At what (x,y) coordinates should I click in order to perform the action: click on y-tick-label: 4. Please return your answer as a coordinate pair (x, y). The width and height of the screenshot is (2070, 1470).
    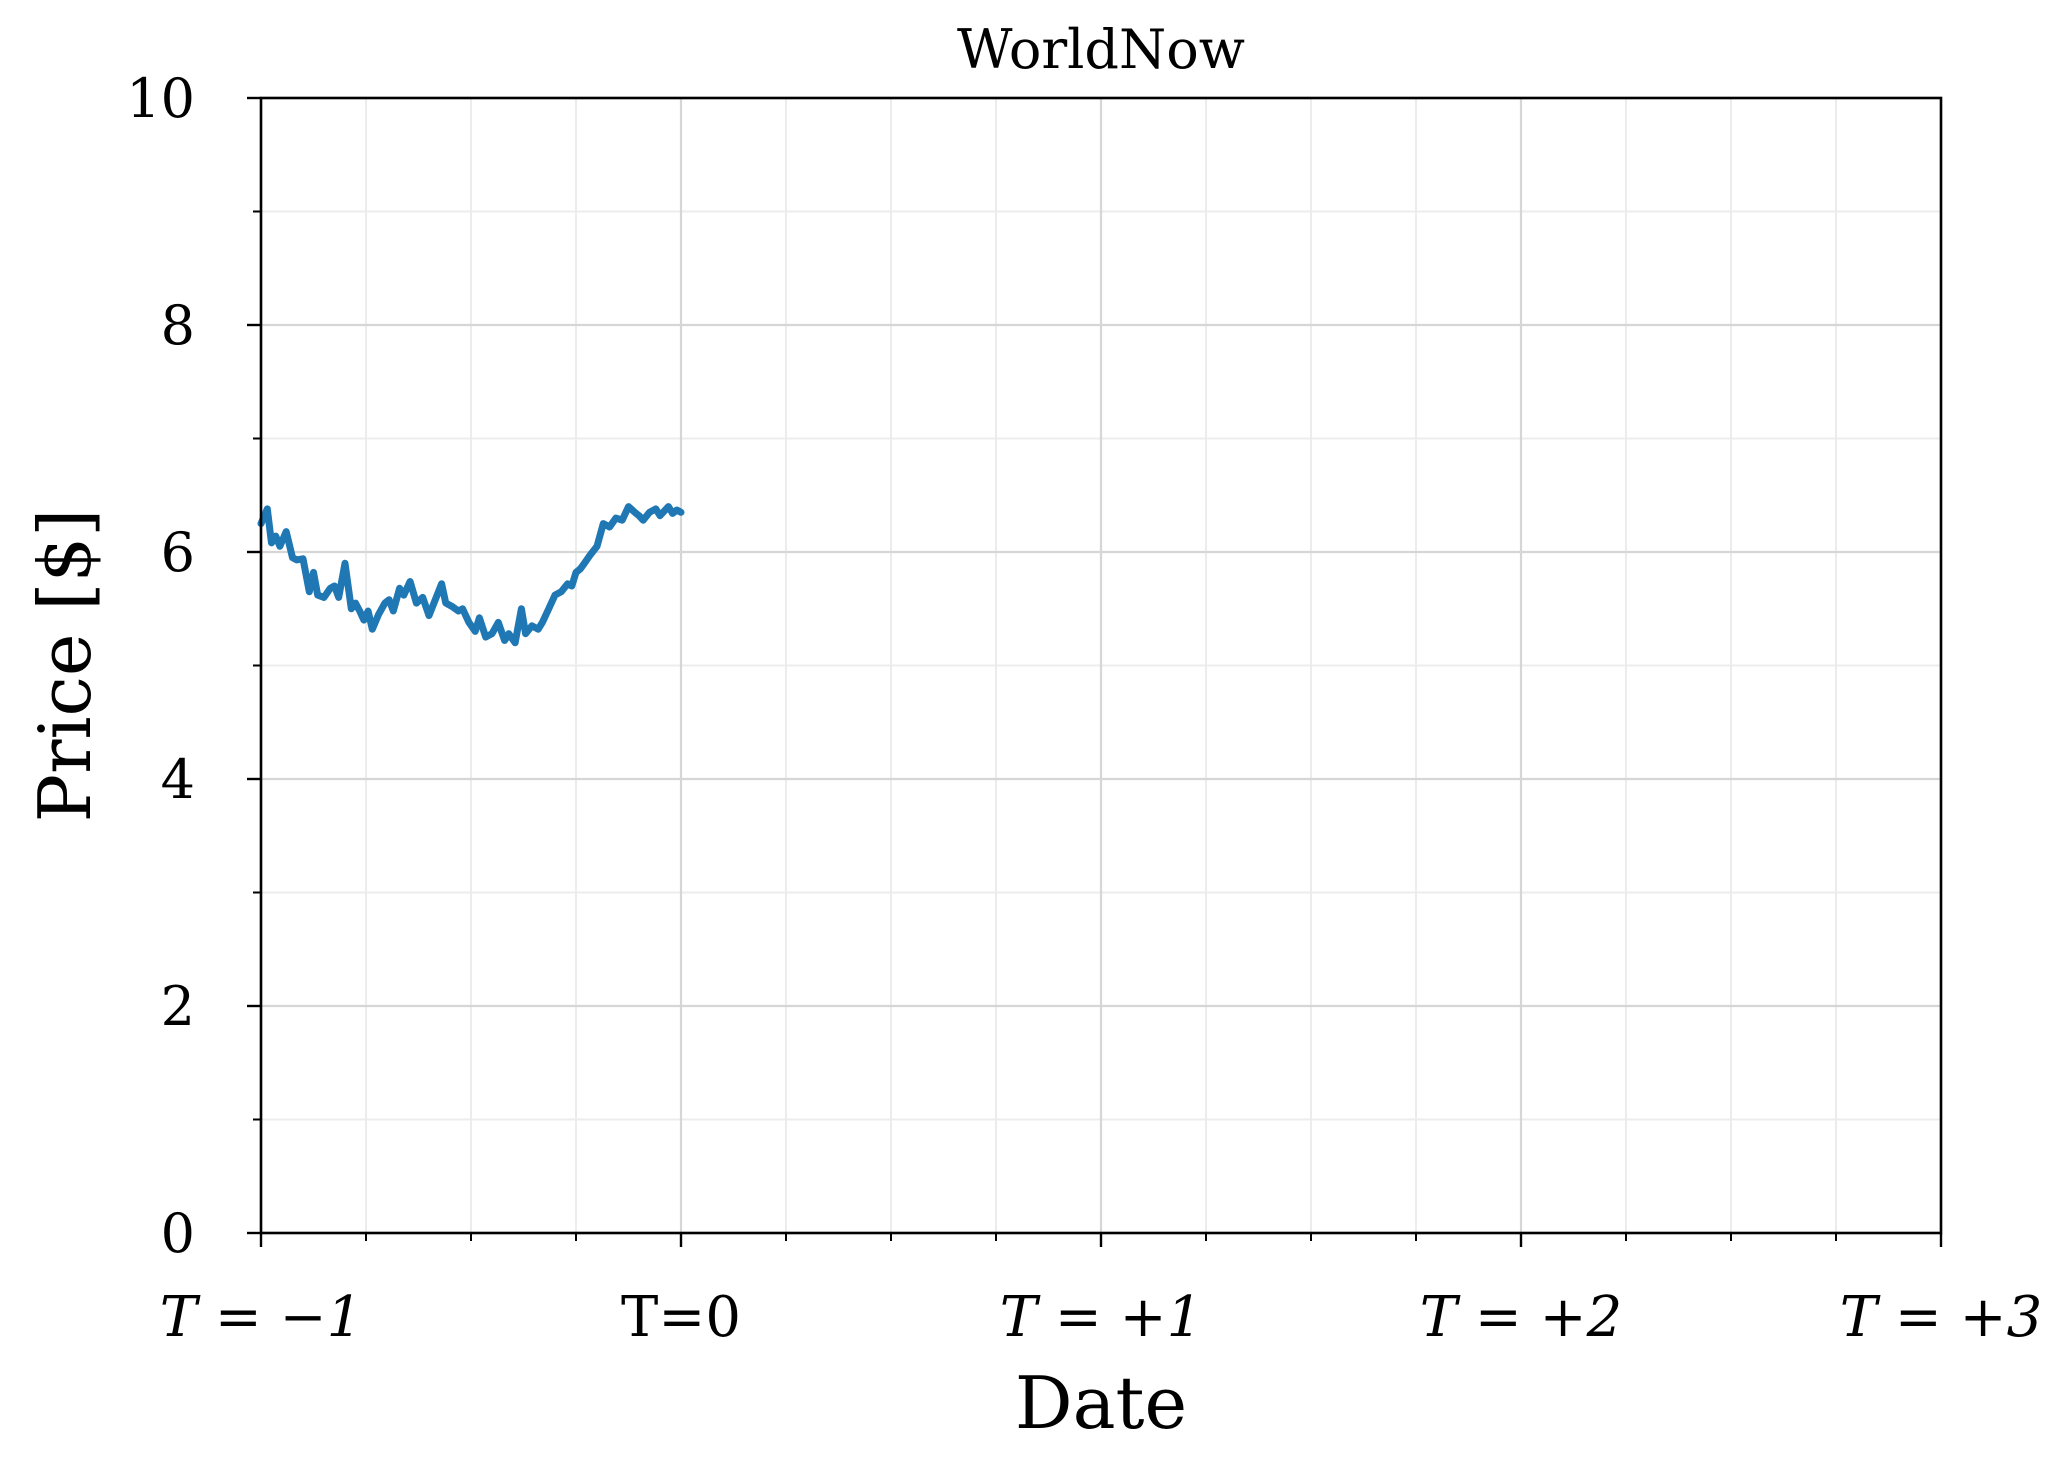
    Looking at the image, I should click on (178, 779).